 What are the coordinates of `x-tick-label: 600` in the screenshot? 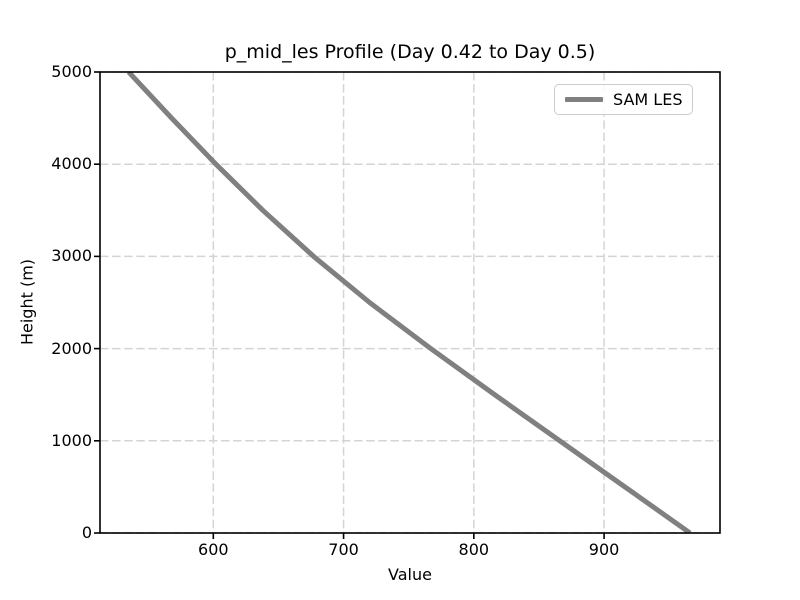 It's located at (213, 549).